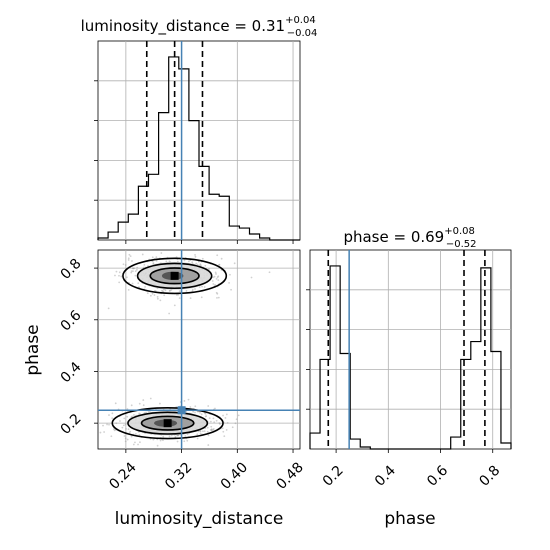  What do you see at coordinates (169, 348) in the screenshot?
I see `density-fill` at bounding box center [169, 348].